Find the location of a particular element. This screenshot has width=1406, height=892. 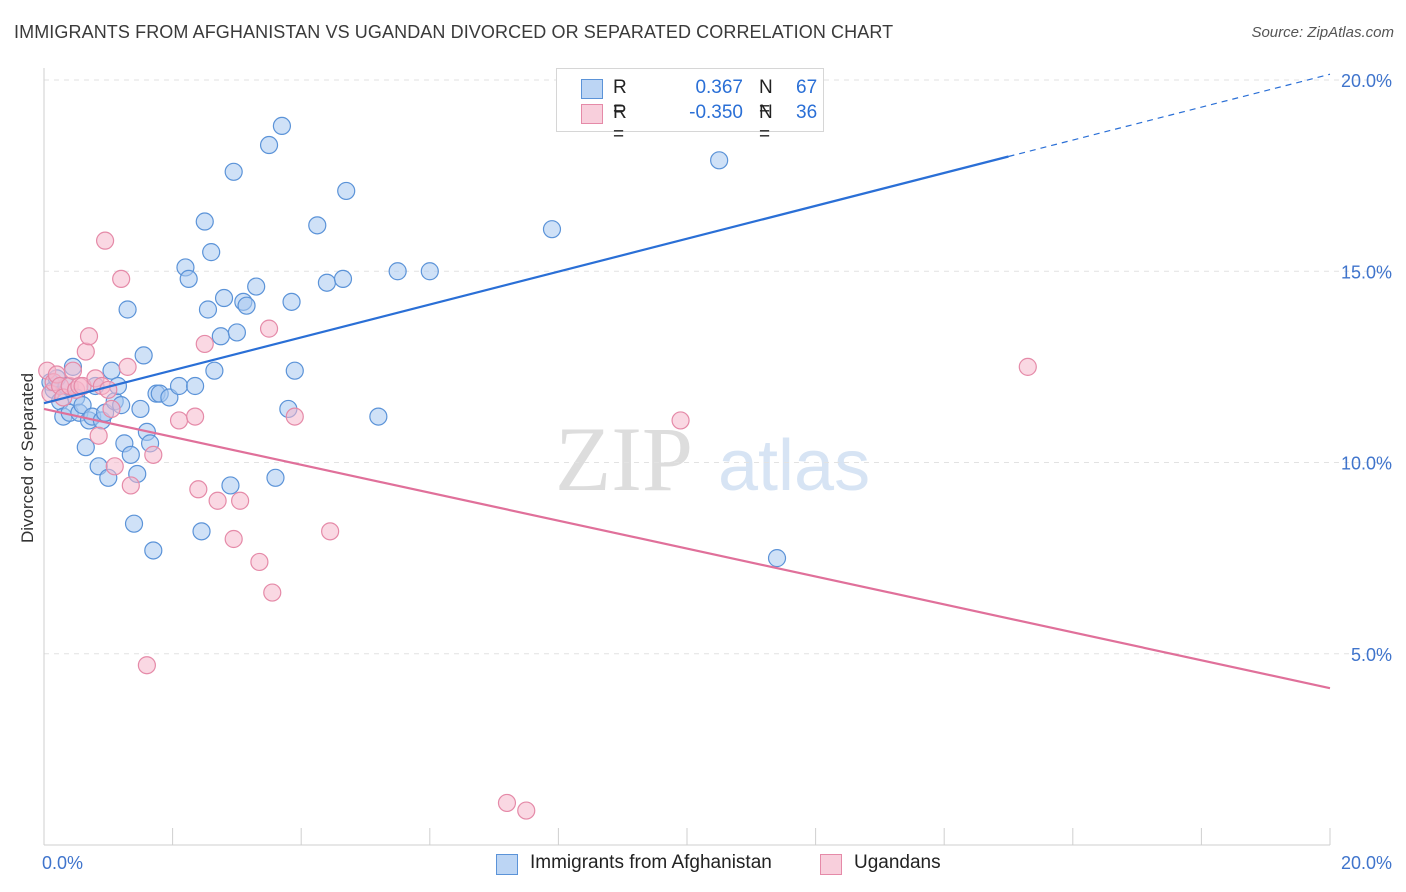

legend-swatch-pink is located at coordinates (592, 114).